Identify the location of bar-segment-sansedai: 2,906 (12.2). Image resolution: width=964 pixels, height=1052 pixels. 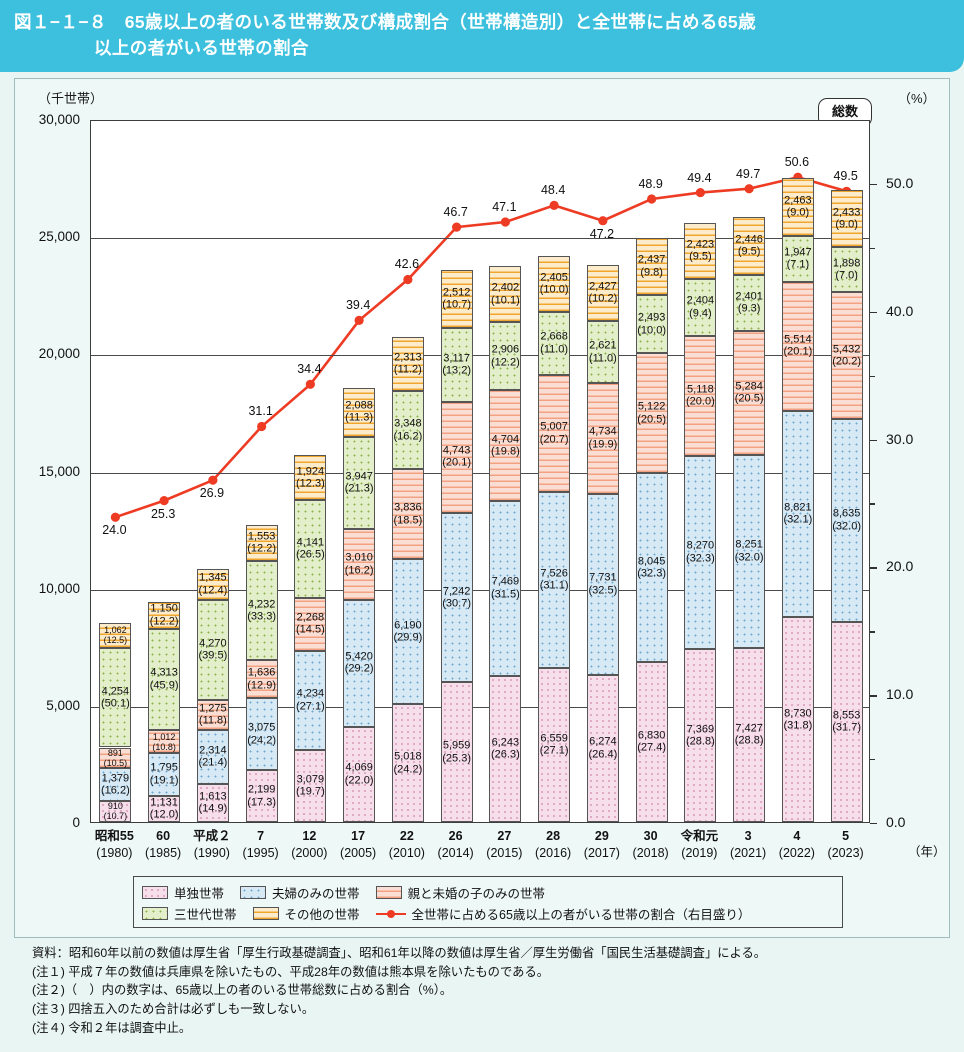
(505, 356).